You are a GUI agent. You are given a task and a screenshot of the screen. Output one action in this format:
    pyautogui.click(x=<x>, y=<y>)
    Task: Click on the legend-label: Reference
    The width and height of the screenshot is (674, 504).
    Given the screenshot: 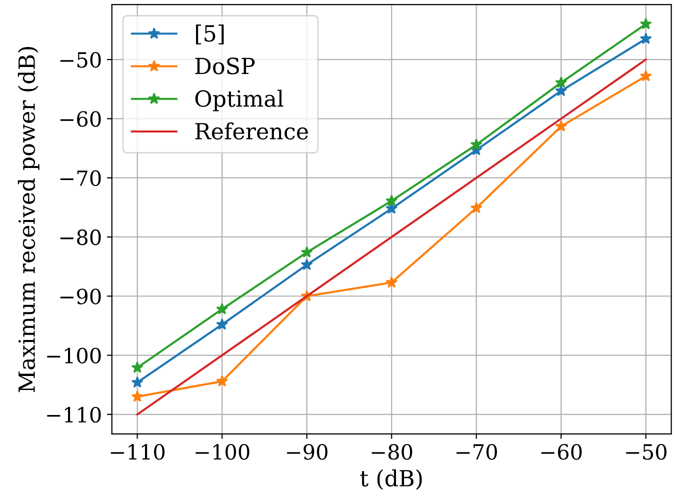 What is the action you would take?
    pyautogui.click(x=251, y=131)
    